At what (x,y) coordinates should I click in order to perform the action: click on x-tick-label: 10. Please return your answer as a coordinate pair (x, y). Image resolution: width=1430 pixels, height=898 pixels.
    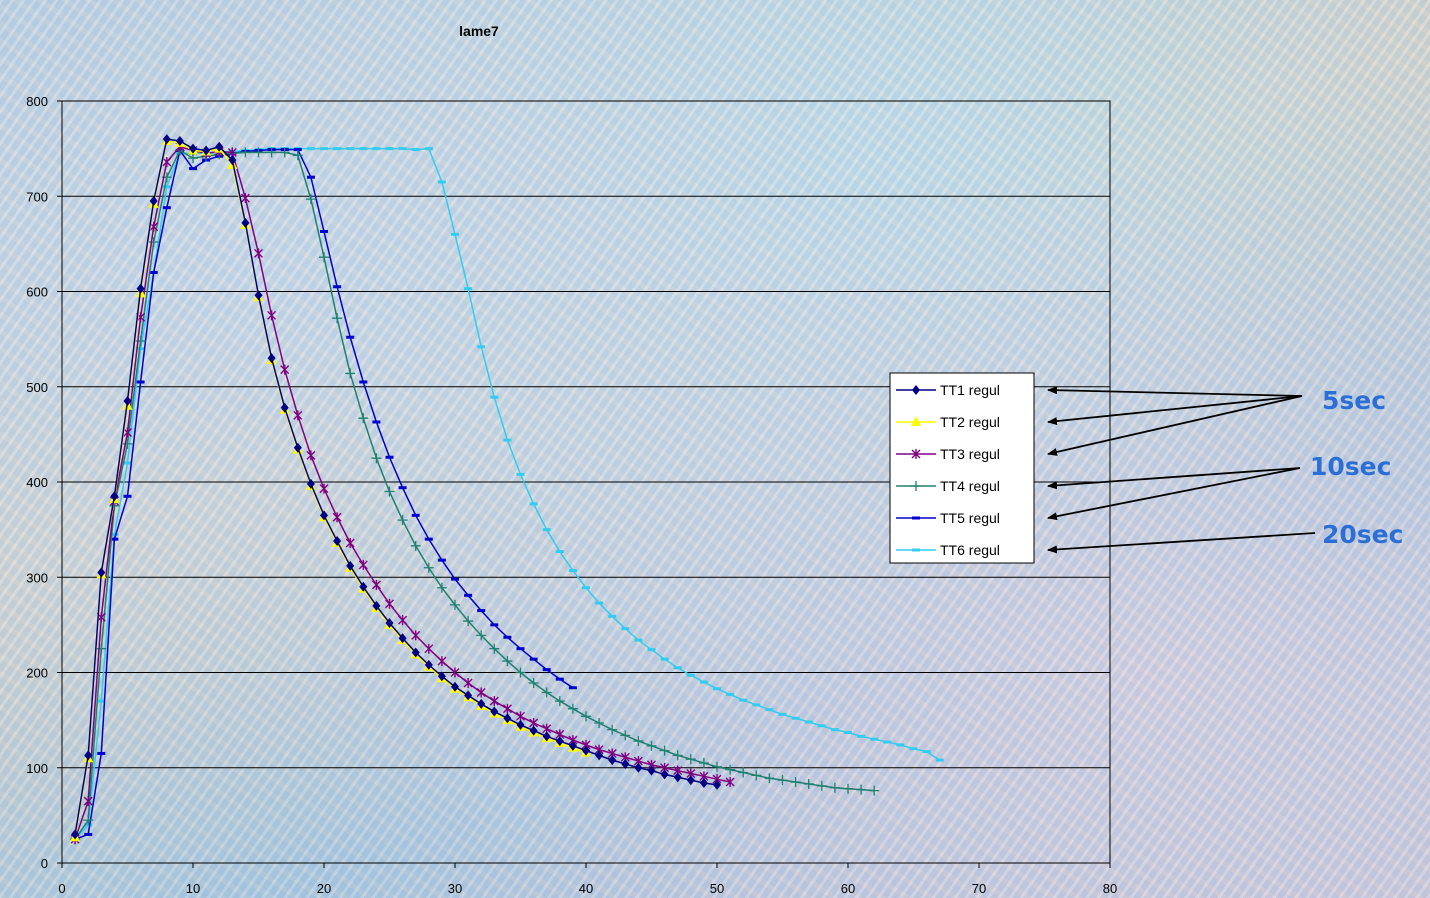
    Looking at the image, I should click on (193, 888).